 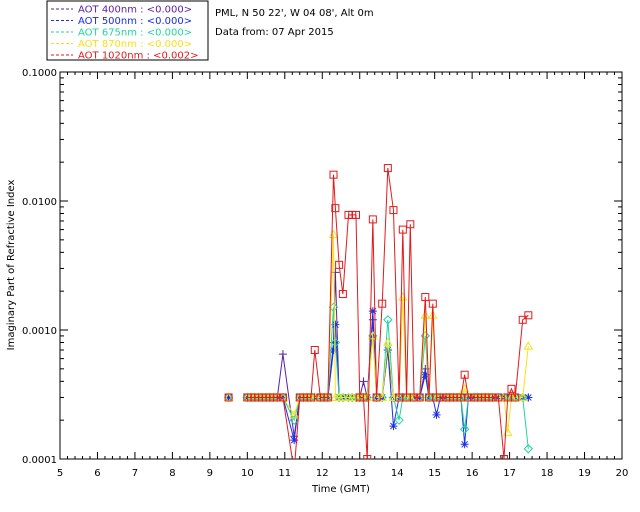 I want to click on legend-entry: AOT 500nm : <0.000>, so click(x=121, y=21).